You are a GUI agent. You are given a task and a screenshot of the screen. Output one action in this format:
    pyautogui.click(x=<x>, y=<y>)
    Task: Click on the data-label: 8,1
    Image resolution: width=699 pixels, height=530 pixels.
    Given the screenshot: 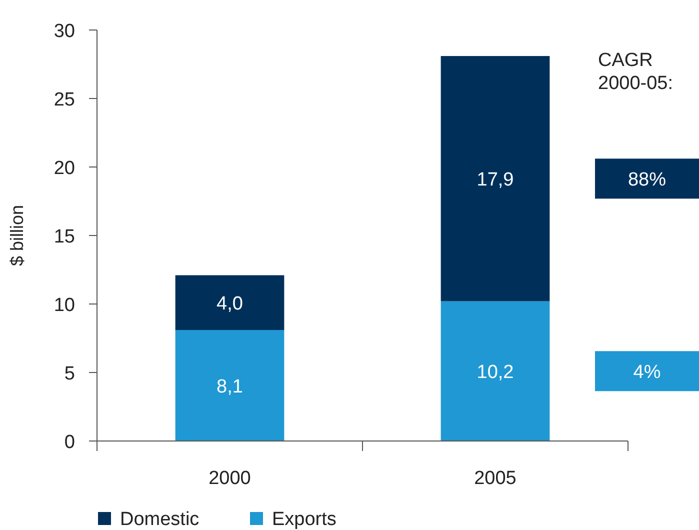 What is the action you would take?
    pyautogui.click(x=229, y=387)
    